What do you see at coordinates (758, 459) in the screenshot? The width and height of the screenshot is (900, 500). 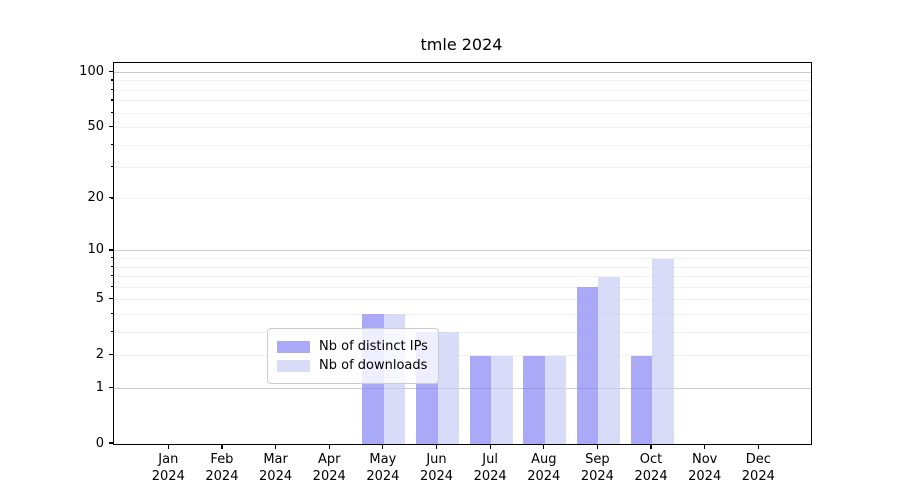 I see `x-tick-month: Dec` at bounding box center [758, 459].